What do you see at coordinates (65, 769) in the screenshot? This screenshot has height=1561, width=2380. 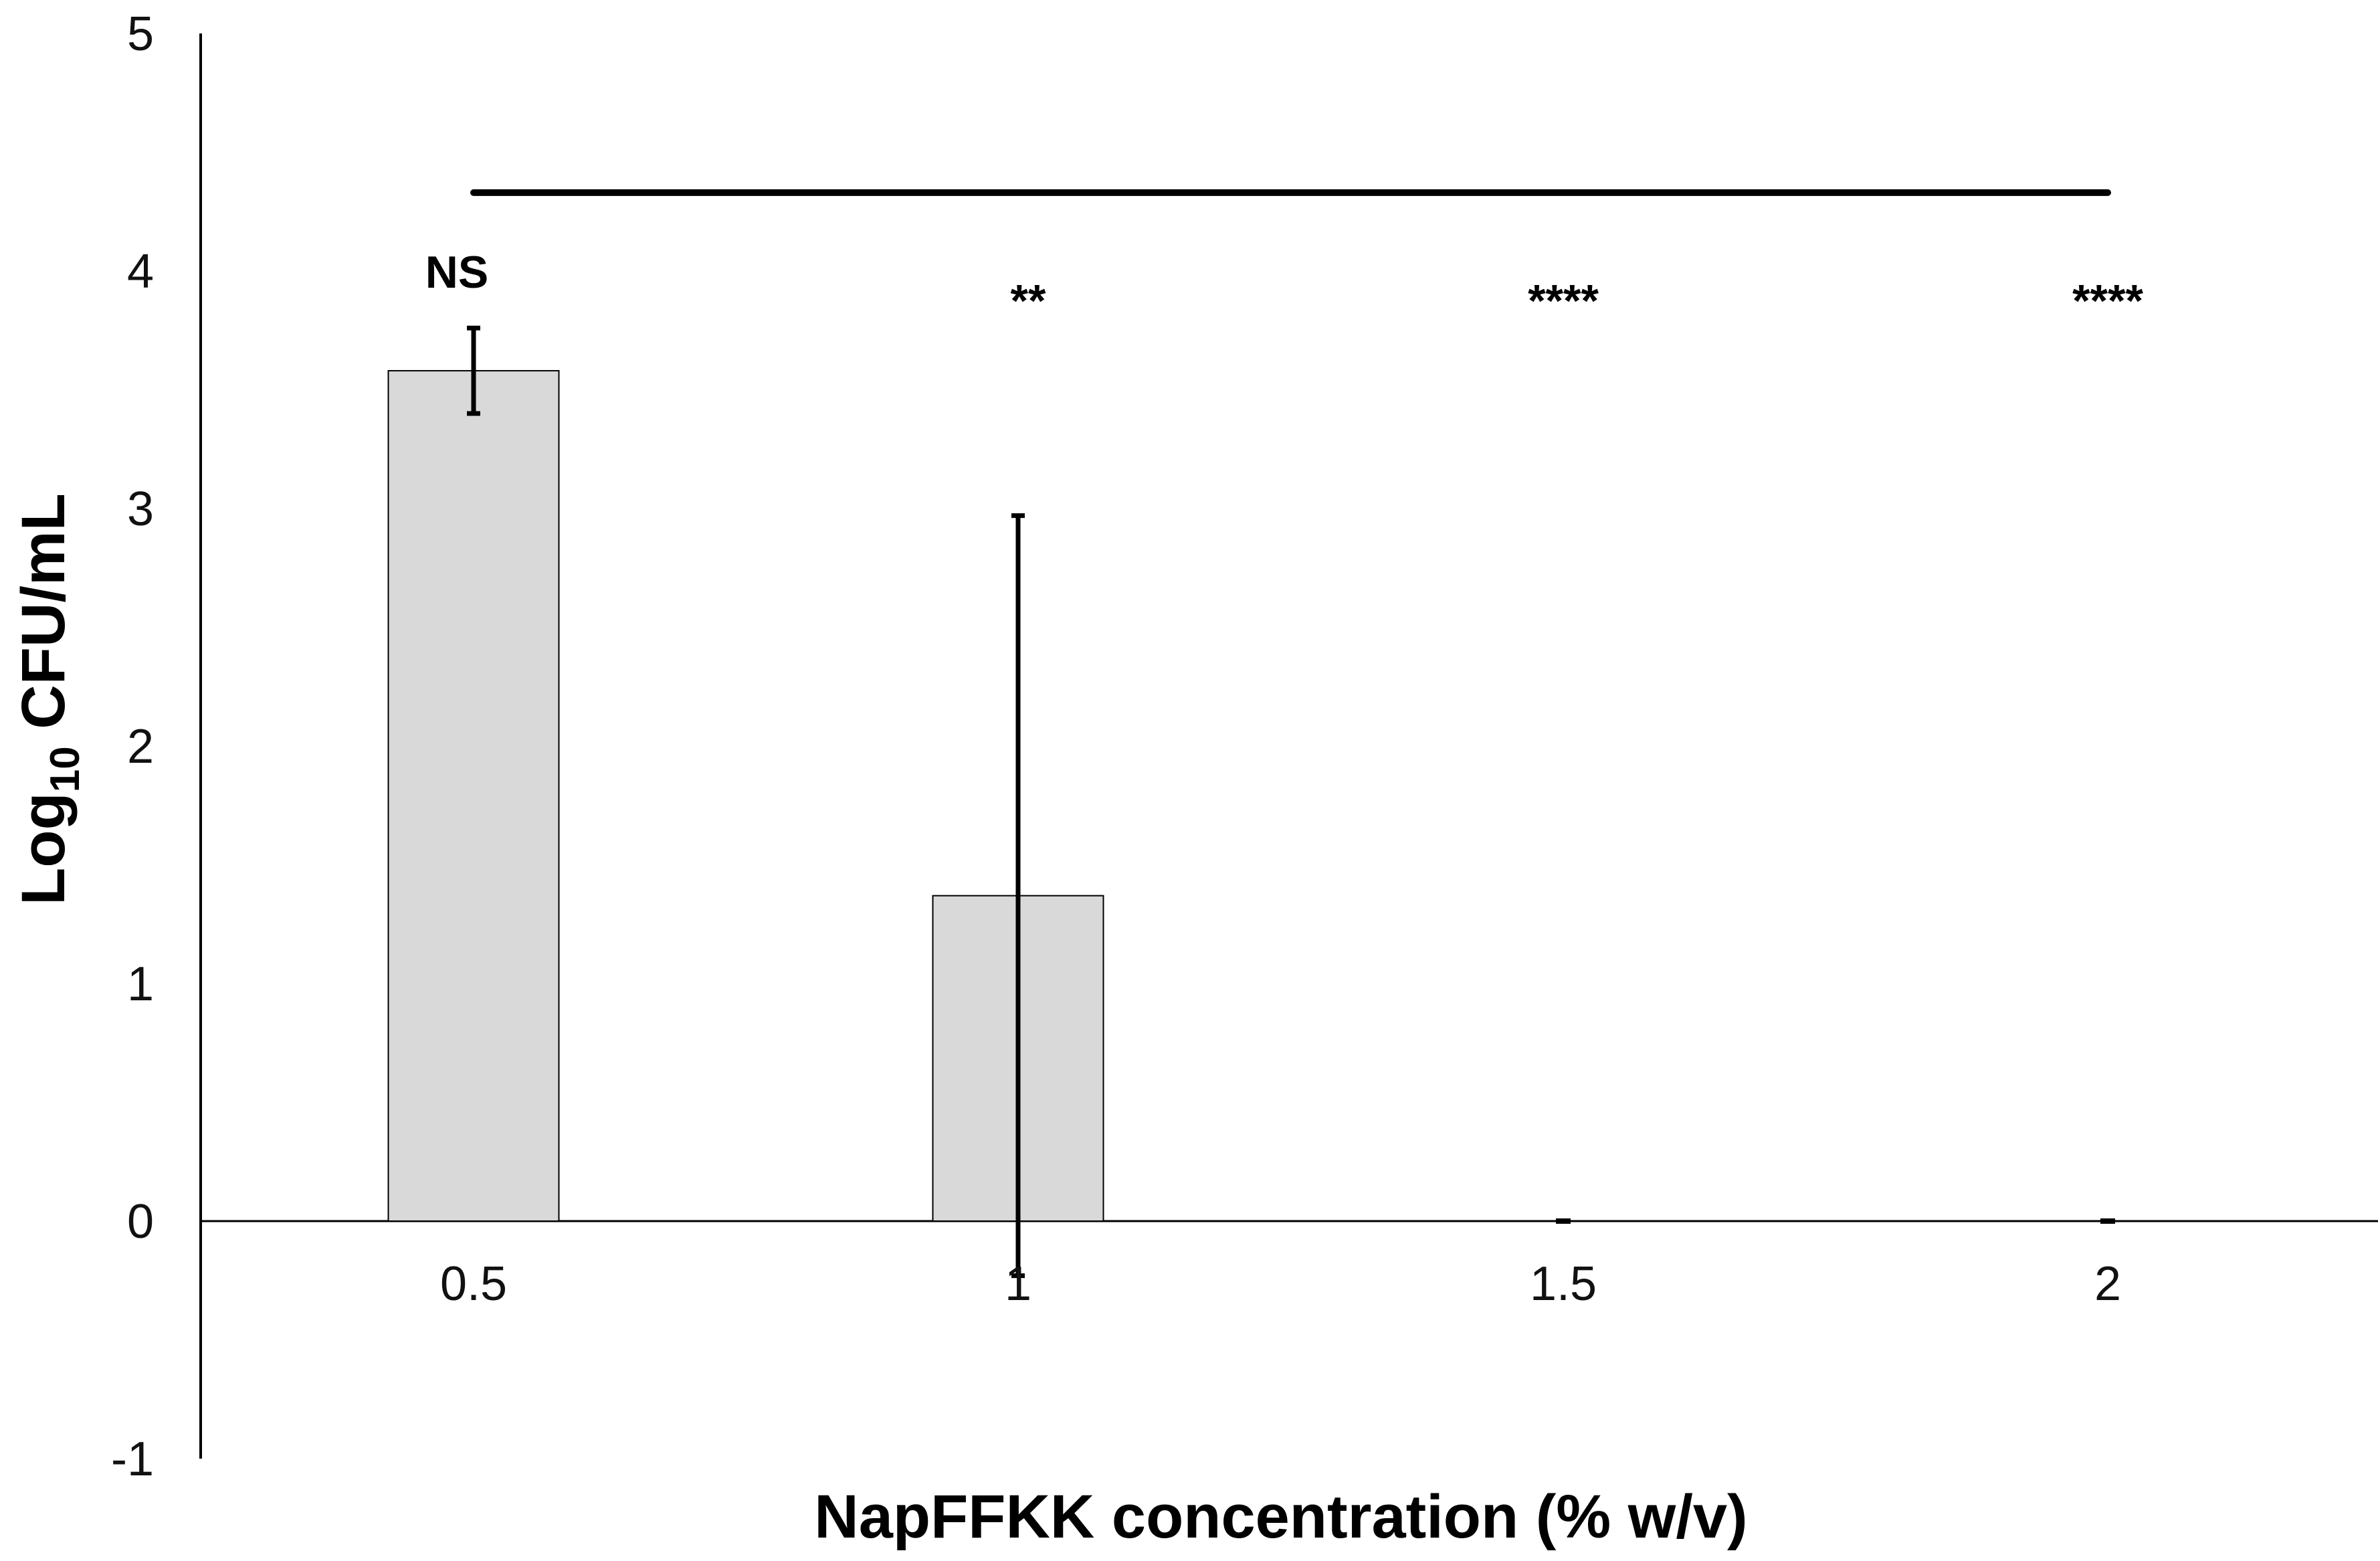 I see `y-axis-title-subscript: 10` at bounding box center [65, 769].